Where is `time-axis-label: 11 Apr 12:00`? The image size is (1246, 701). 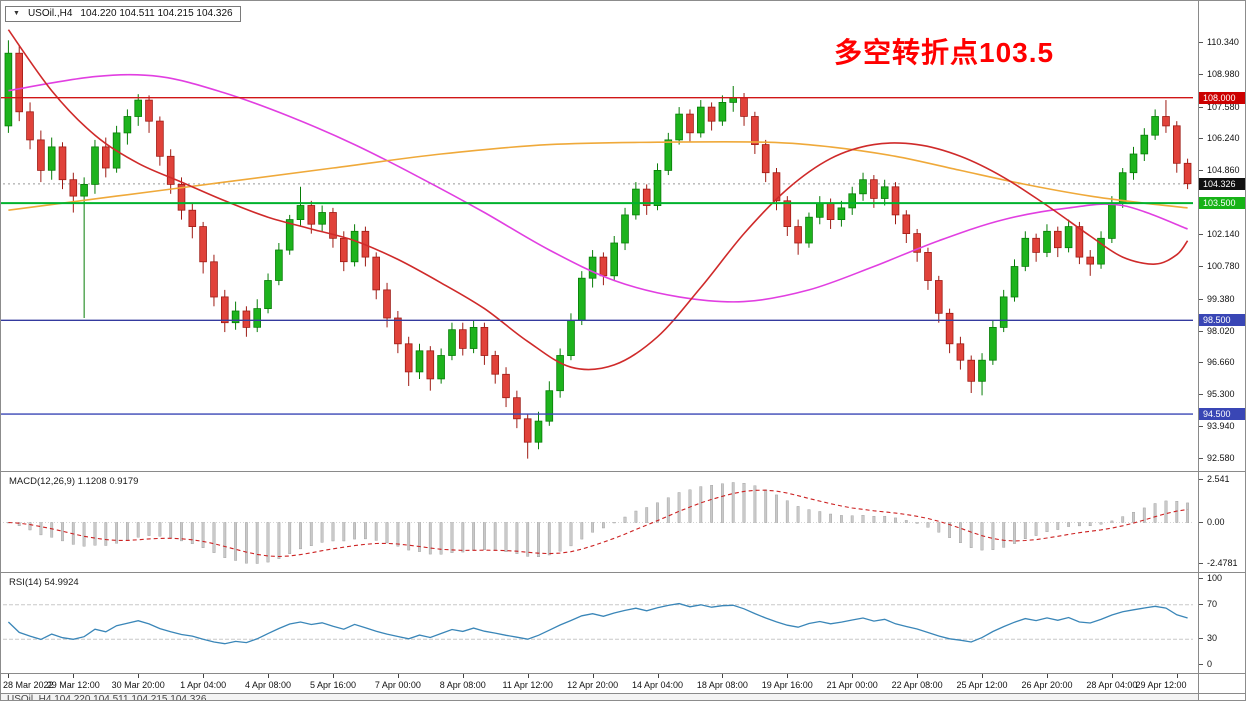
time-axis-label: 11 Apr 12:00 is located at coordinates (527, 685).